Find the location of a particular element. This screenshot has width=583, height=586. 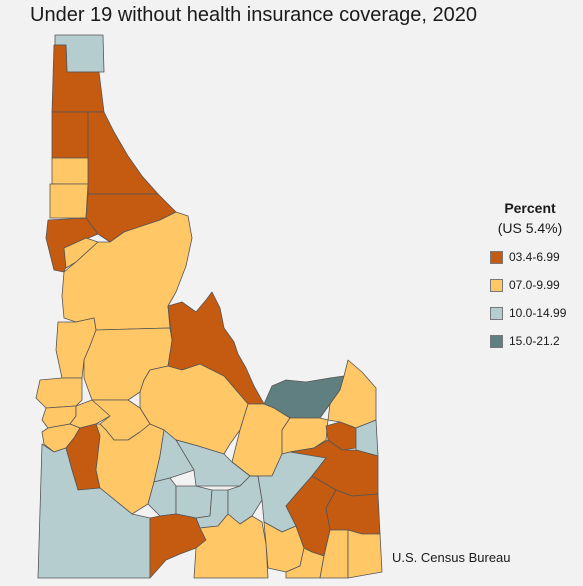

county-benewah is located at coordinates (70, 171).